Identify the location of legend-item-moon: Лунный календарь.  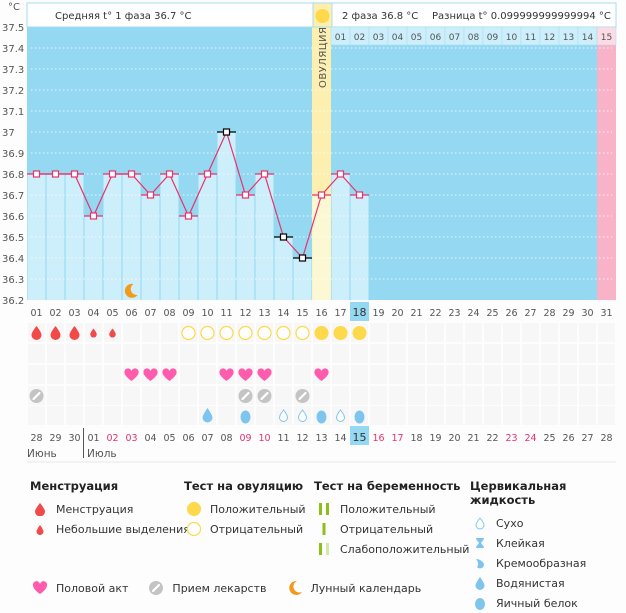
(353, 588).